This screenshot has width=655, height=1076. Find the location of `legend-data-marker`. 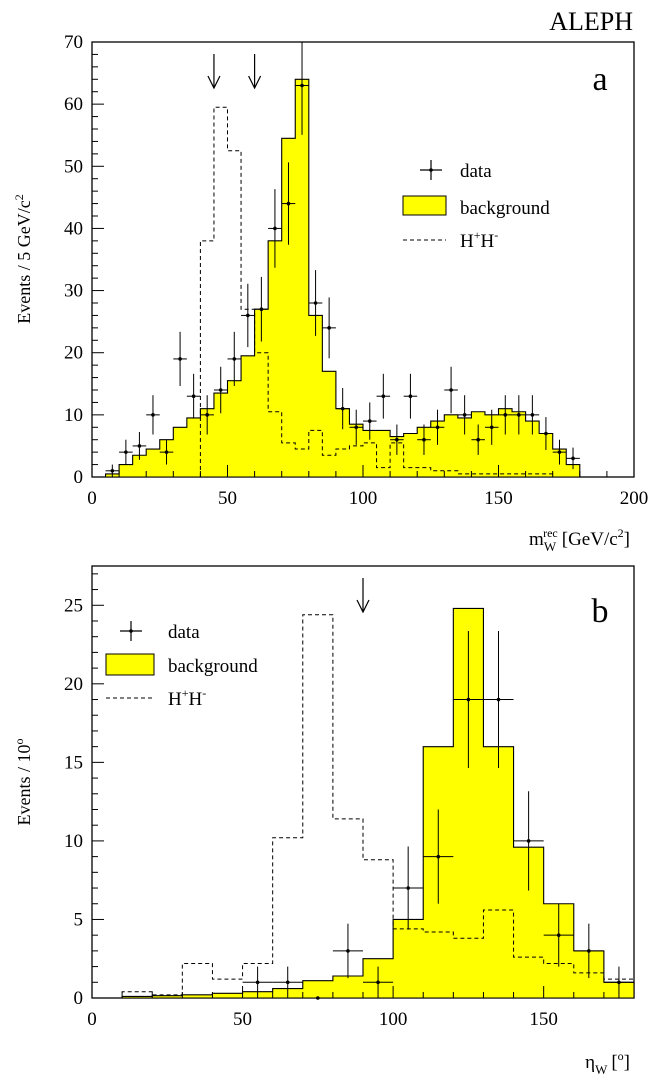

legend-data-marker is located at coordinates (131, 631).